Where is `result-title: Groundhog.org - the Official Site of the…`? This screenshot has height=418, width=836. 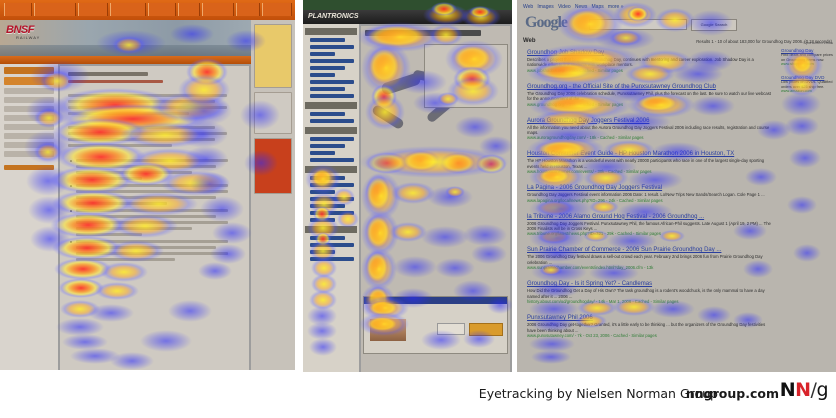 result-title: Groundhog.org - the Official Site of the… is located at coordinates (622, 86).